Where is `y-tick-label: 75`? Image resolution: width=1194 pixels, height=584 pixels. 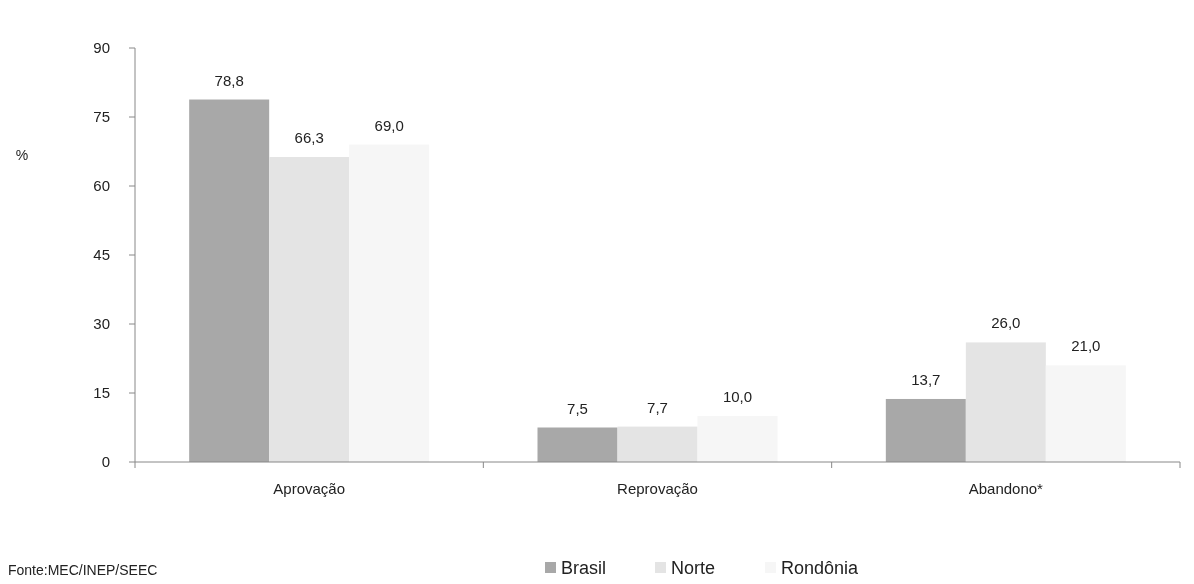 y-tick-label: 75 is located at coordinates (101, 116).